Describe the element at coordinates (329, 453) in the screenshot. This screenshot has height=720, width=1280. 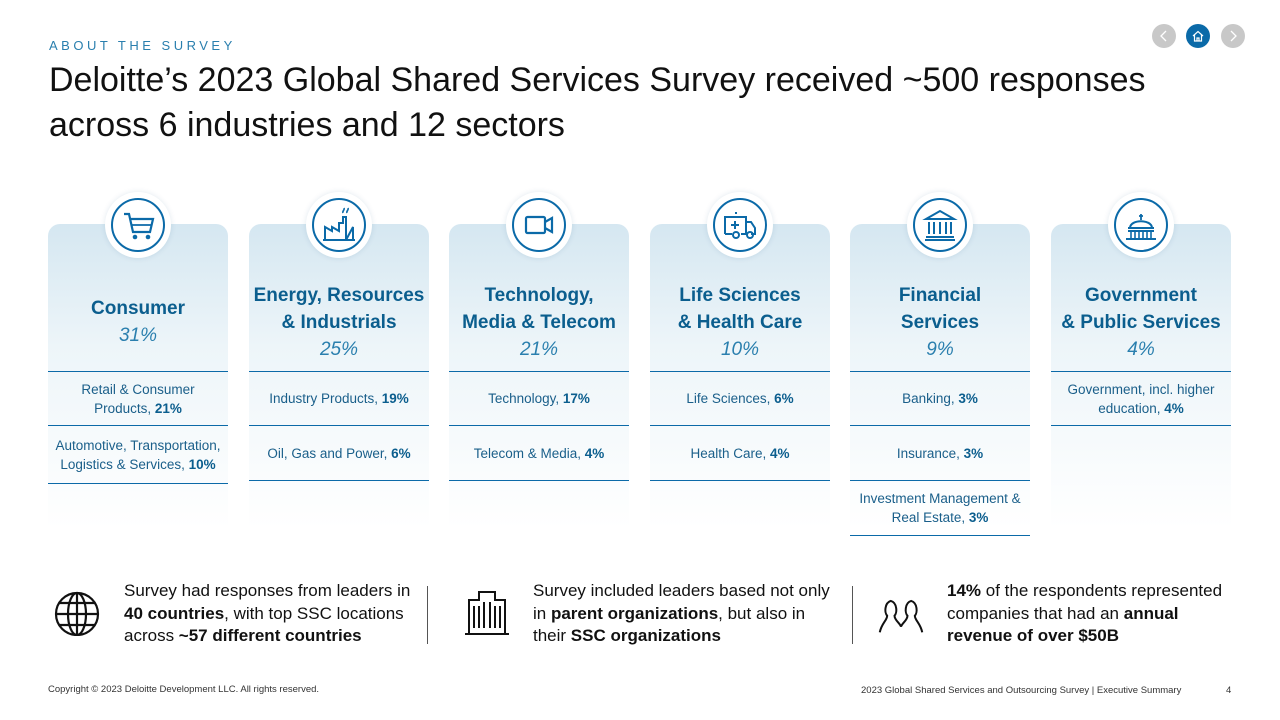
I see `sector-label: Oil, Gas and Power,` at that location.